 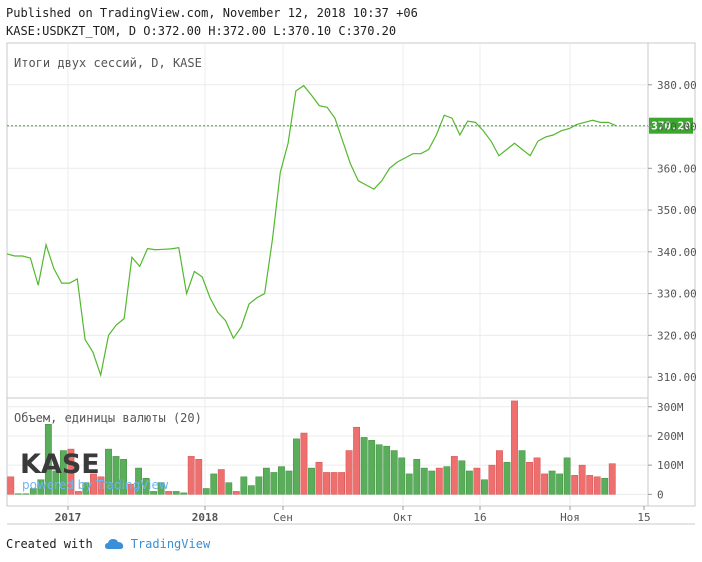 I want to click on last-price-label: 370.20, so click(x=671, y=126).